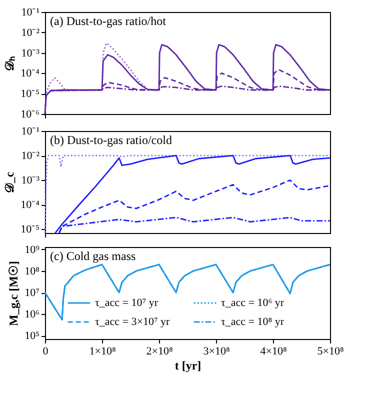  I want to click on y-axis-title: 𝒟_c, so click(9, 182).